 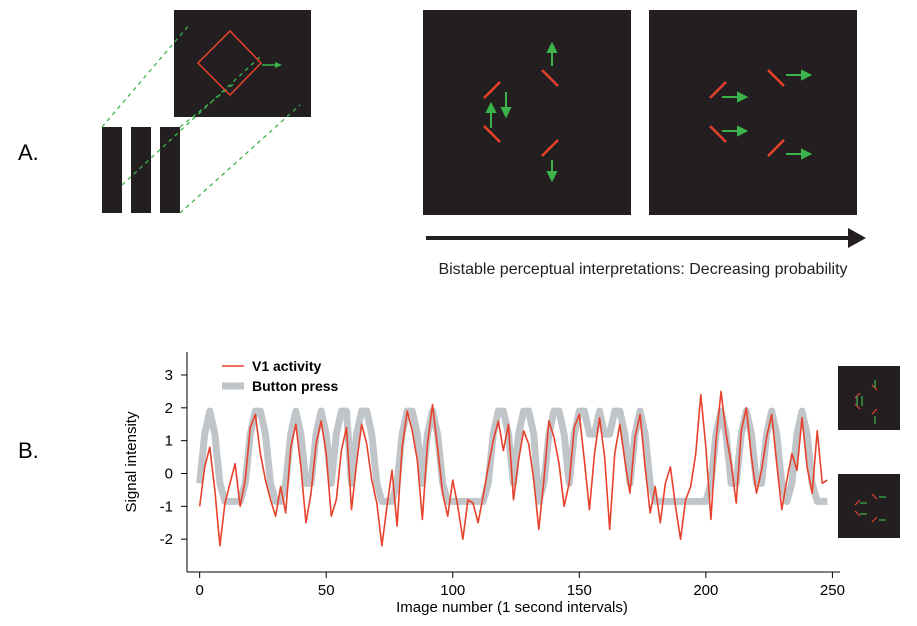 I want to click on thumbnails, so click(x=869, y=452).